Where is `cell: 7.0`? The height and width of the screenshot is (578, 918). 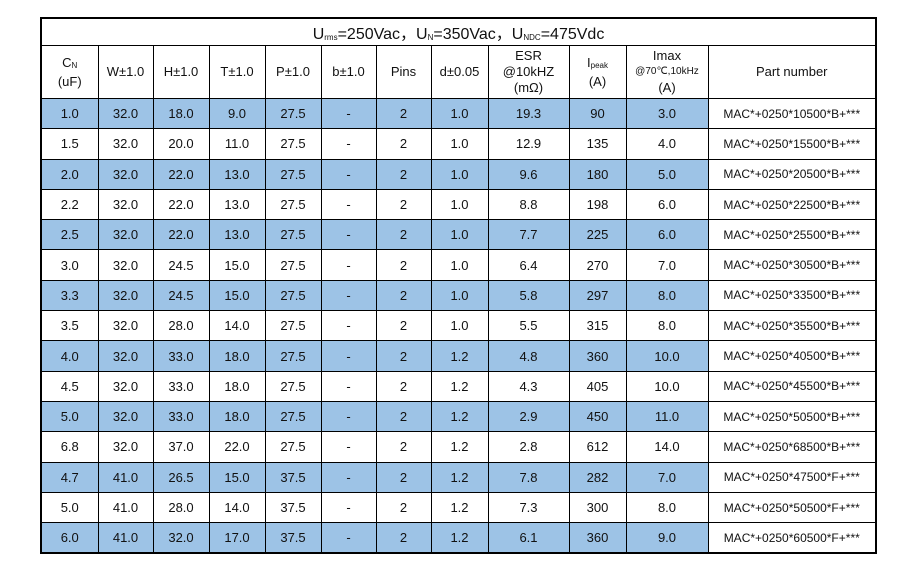 cell: 7.0 is located at coordinates (667, 265).